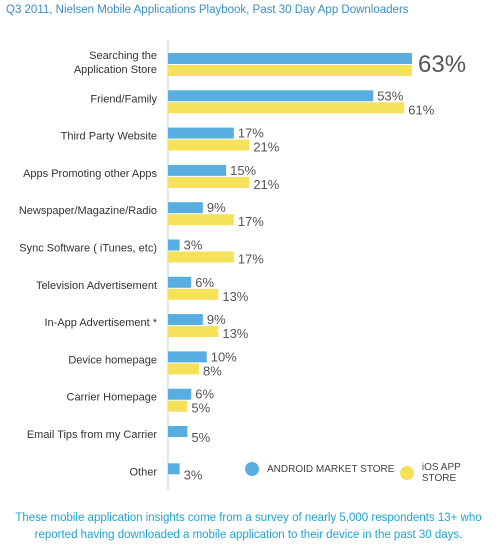  Describe the element at coordinates (421, 109) in the screenshot. I see `data-label-ios: 61%` at that location.